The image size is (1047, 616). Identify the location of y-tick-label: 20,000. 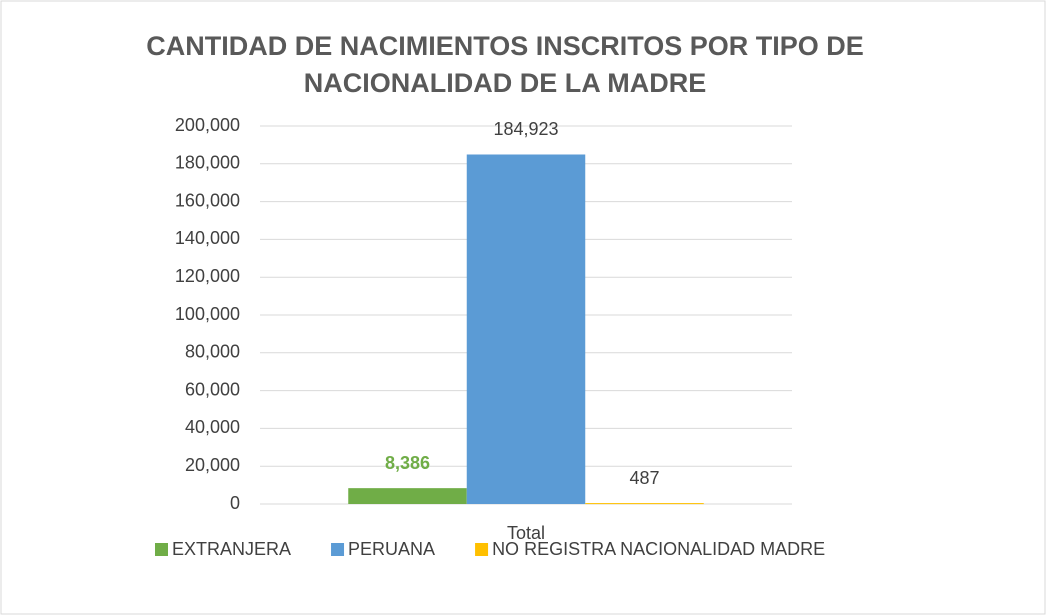
(212, 465).